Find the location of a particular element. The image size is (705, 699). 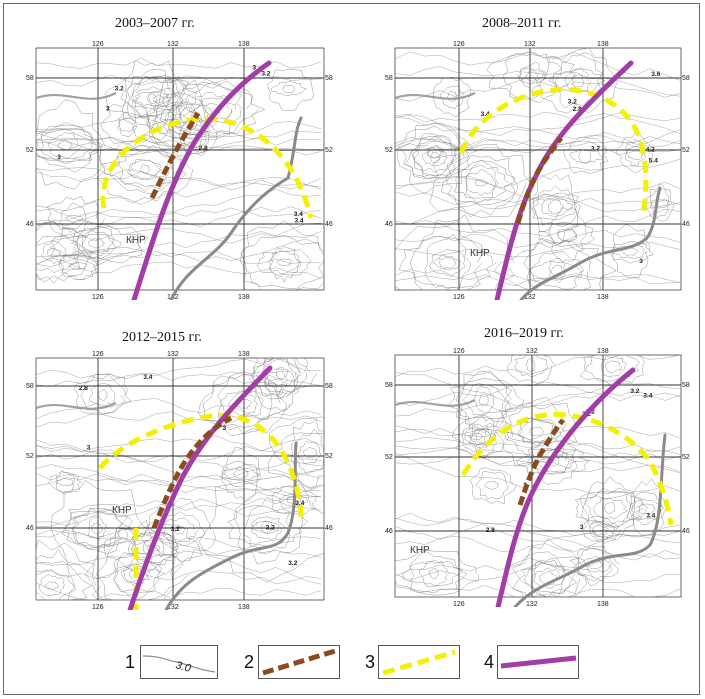

latitude-tick-left: 58 is located at coordinates (389, 385).